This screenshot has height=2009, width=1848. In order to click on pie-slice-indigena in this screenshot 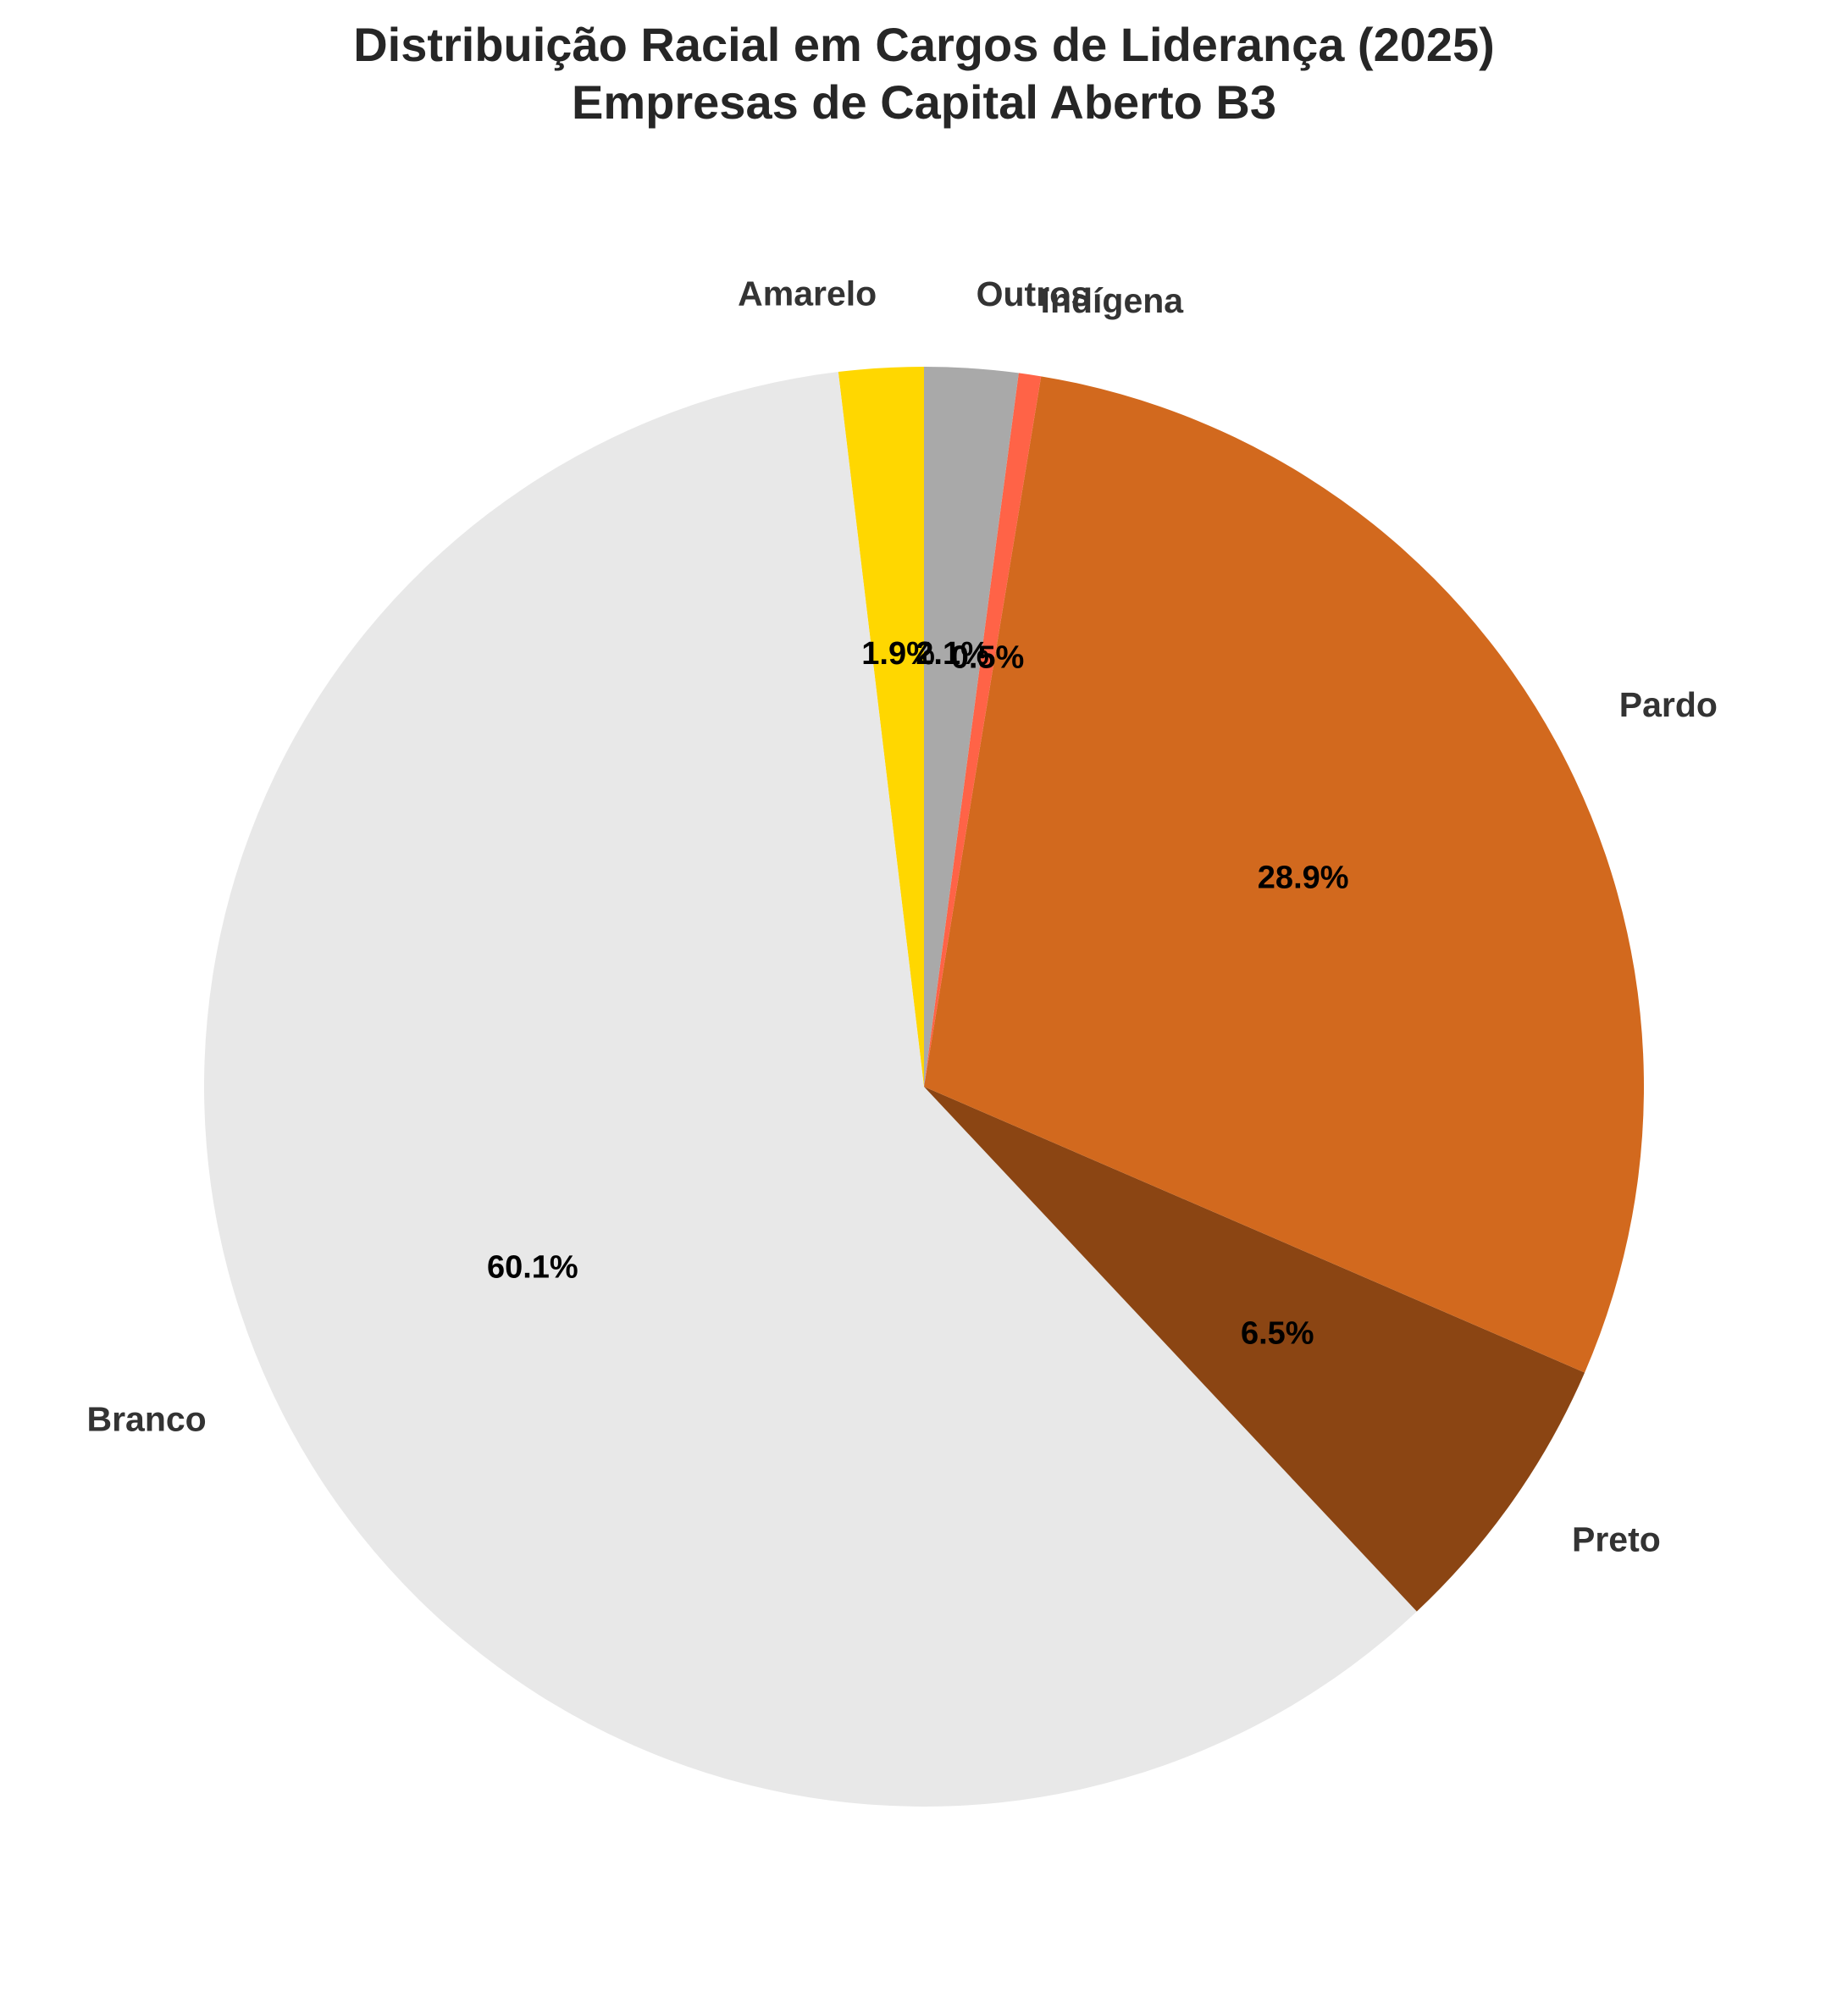, I will do `click(983, 730)`.